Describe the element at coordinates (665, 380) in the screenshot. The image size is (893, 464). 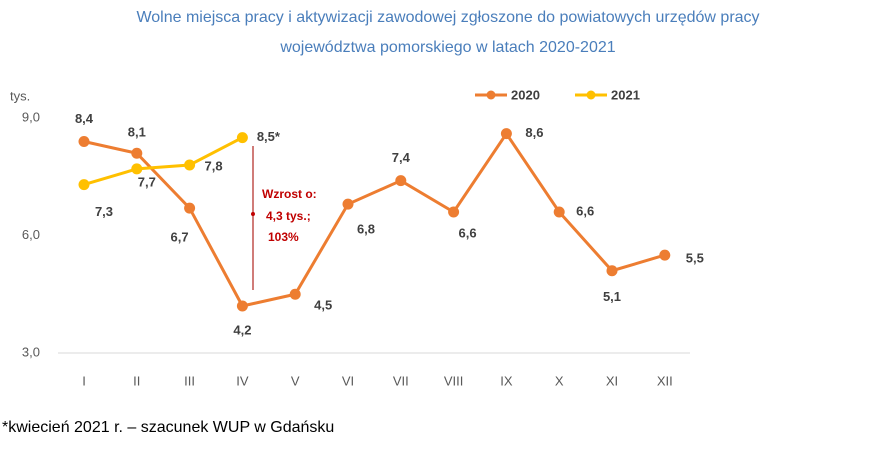
I see `x-tick-label: XII` at that location.